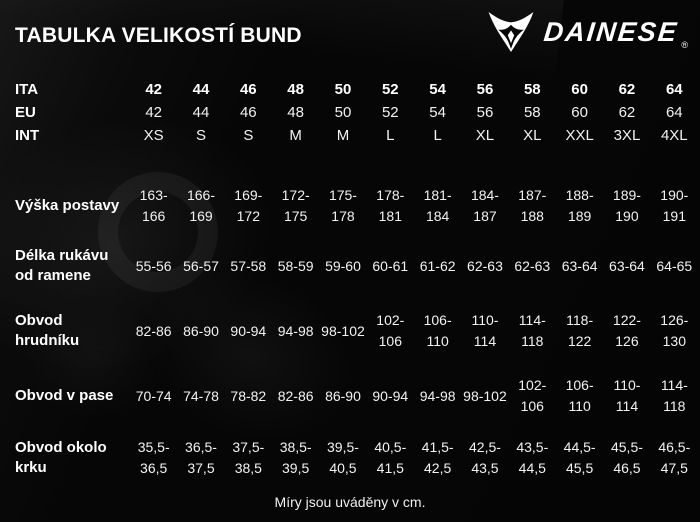 This screenshot has height=522, width=700. Describe the element at coordinates (201, 265) in the screenshot. I see `measure-cell: 56-57` at that location.